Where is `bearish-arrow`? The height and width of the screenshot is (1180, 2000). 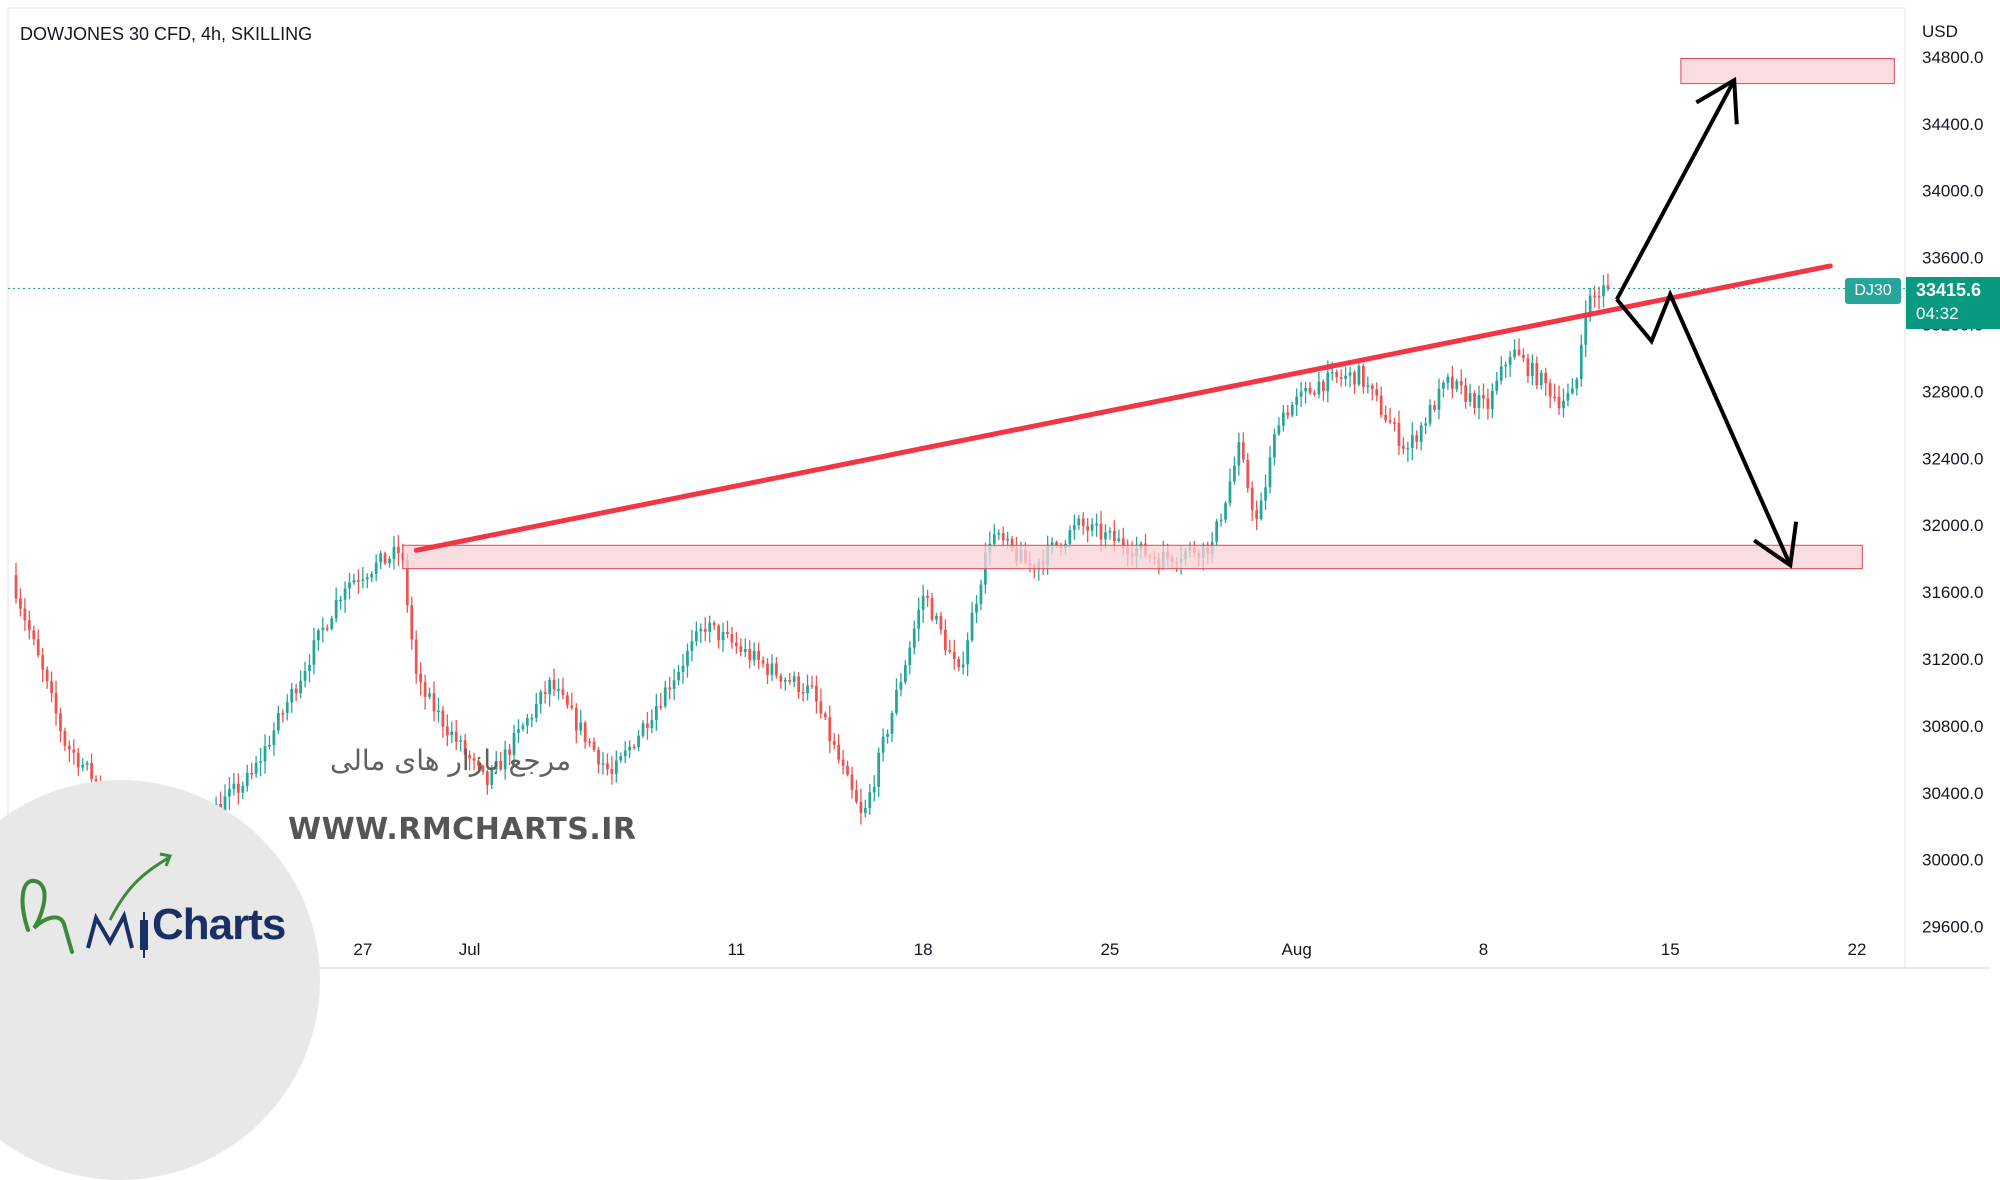
bearish-arrow is located at coordinates (1704, 428).